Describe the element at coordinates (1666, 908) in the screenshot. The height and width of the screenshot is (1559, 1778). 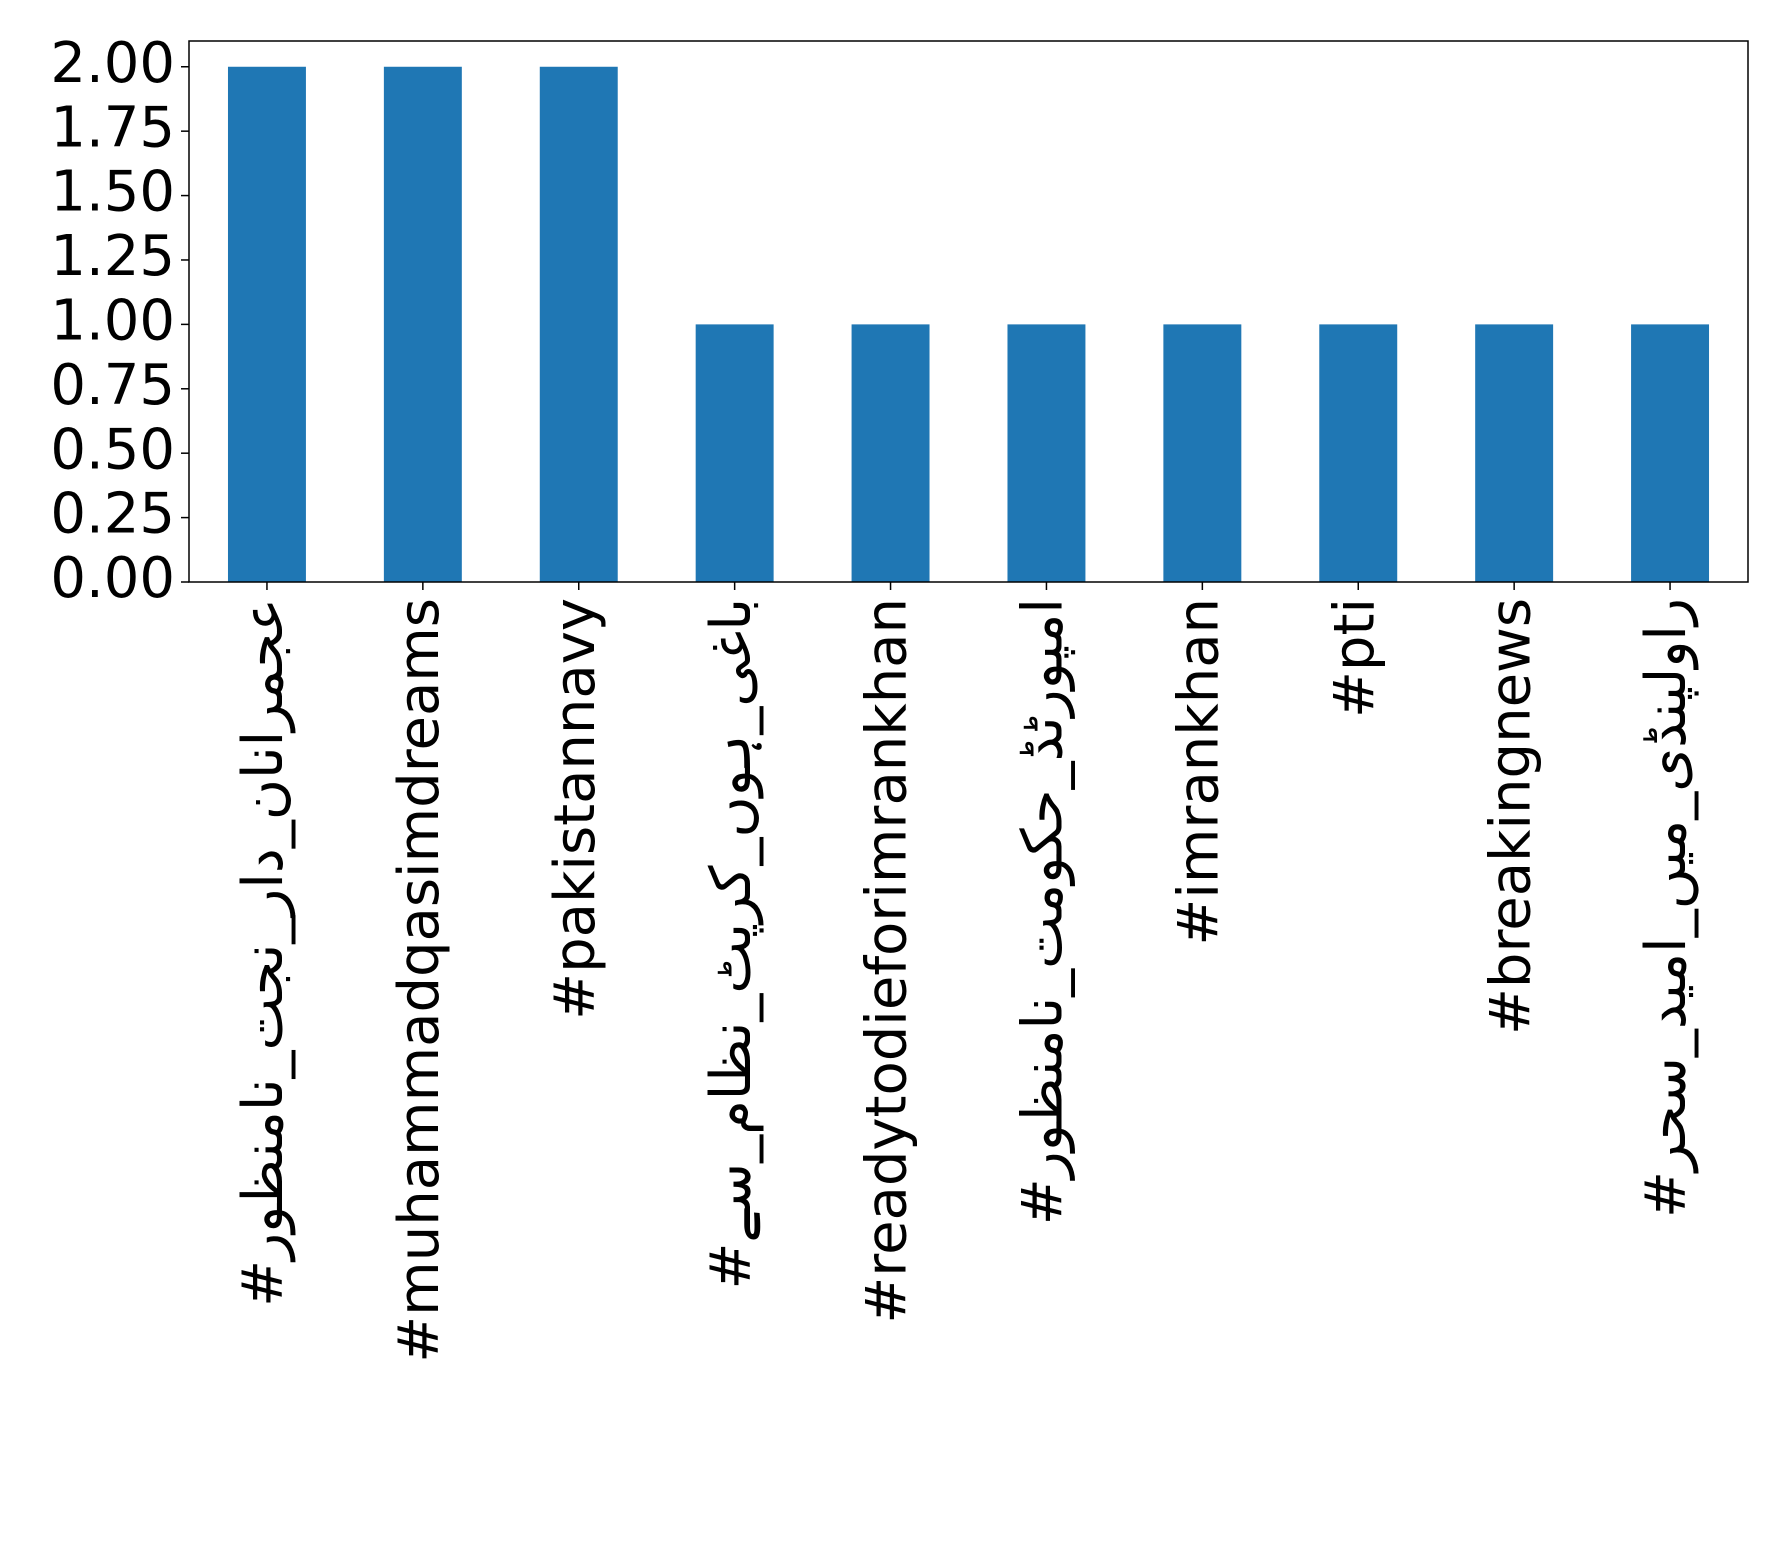
I see `x-tick-label: #راولپنڈی_میں_امید_سحر` at that location.